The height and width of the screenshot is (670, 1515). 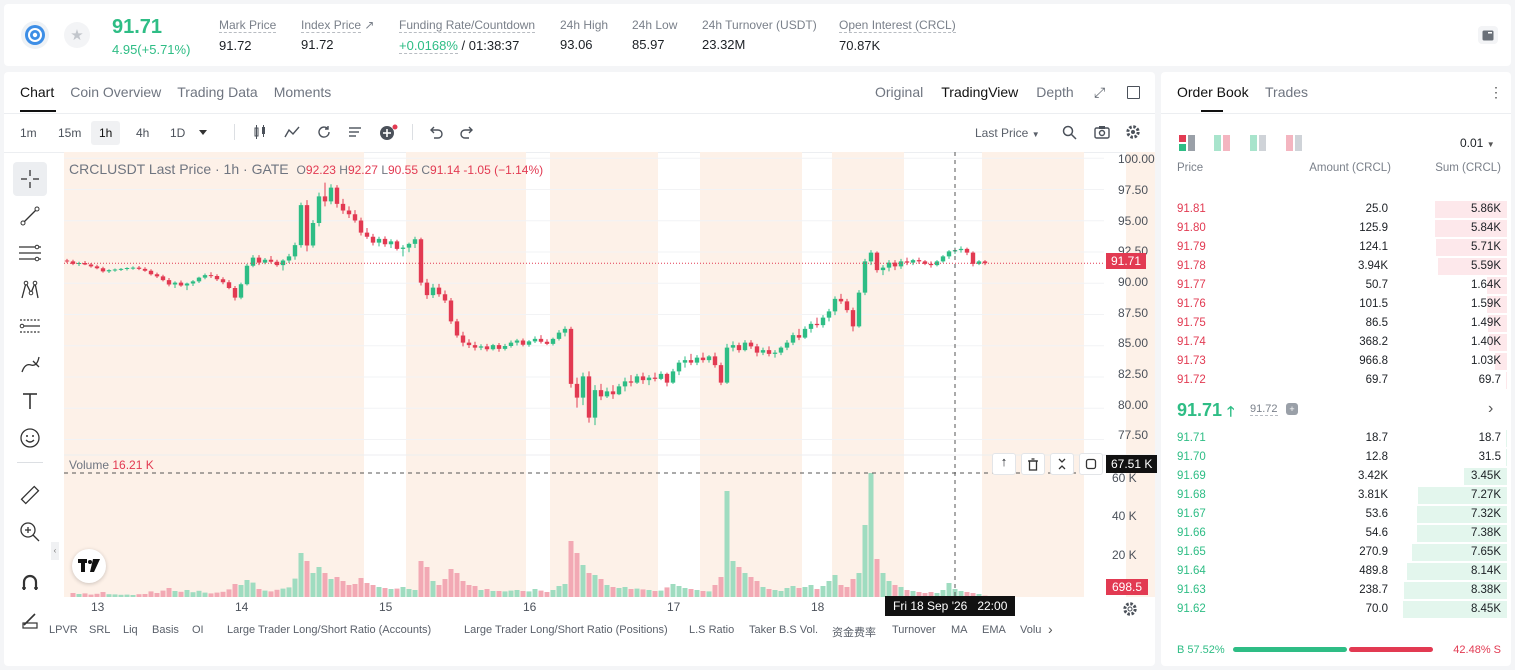 What do you see at coordinates (994, 630) in the screenshot?
I see `indicator-ema: EMA` at bounding box center [994, 630].